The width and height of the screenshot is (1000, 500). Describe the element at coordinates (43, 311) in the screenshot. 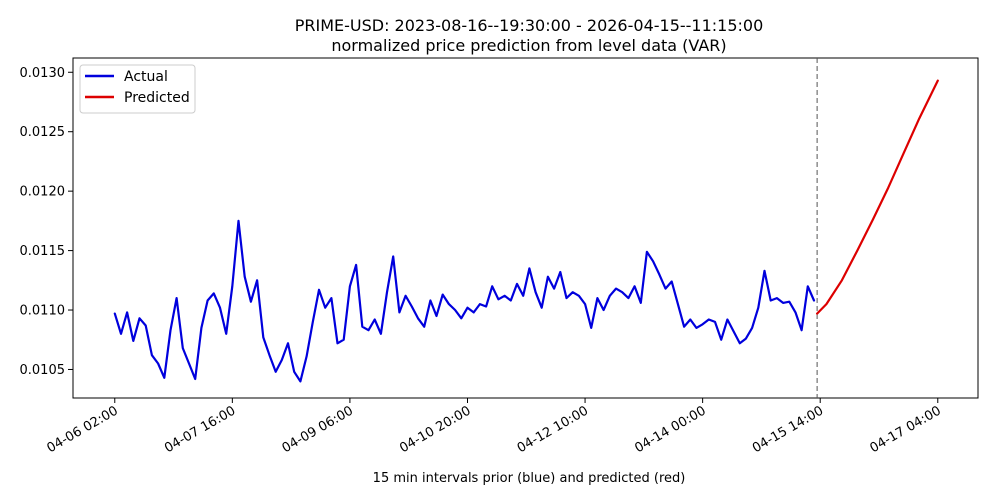

I see `y-tick-label: 0.0110` at that location.